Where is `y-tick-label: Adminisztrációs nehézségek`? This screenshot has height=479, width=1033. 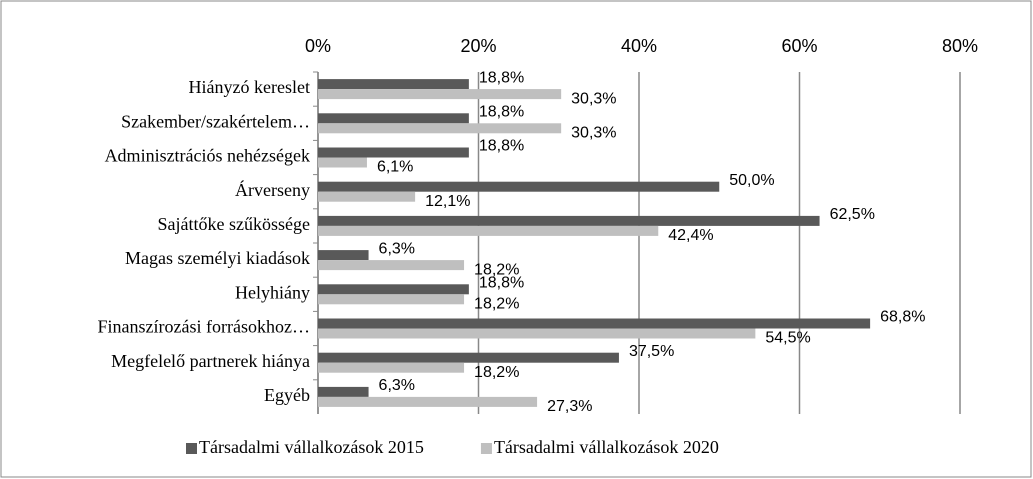 y-tick-label: Adminisztrációs nehézségek is located at coordinates (207, 156).